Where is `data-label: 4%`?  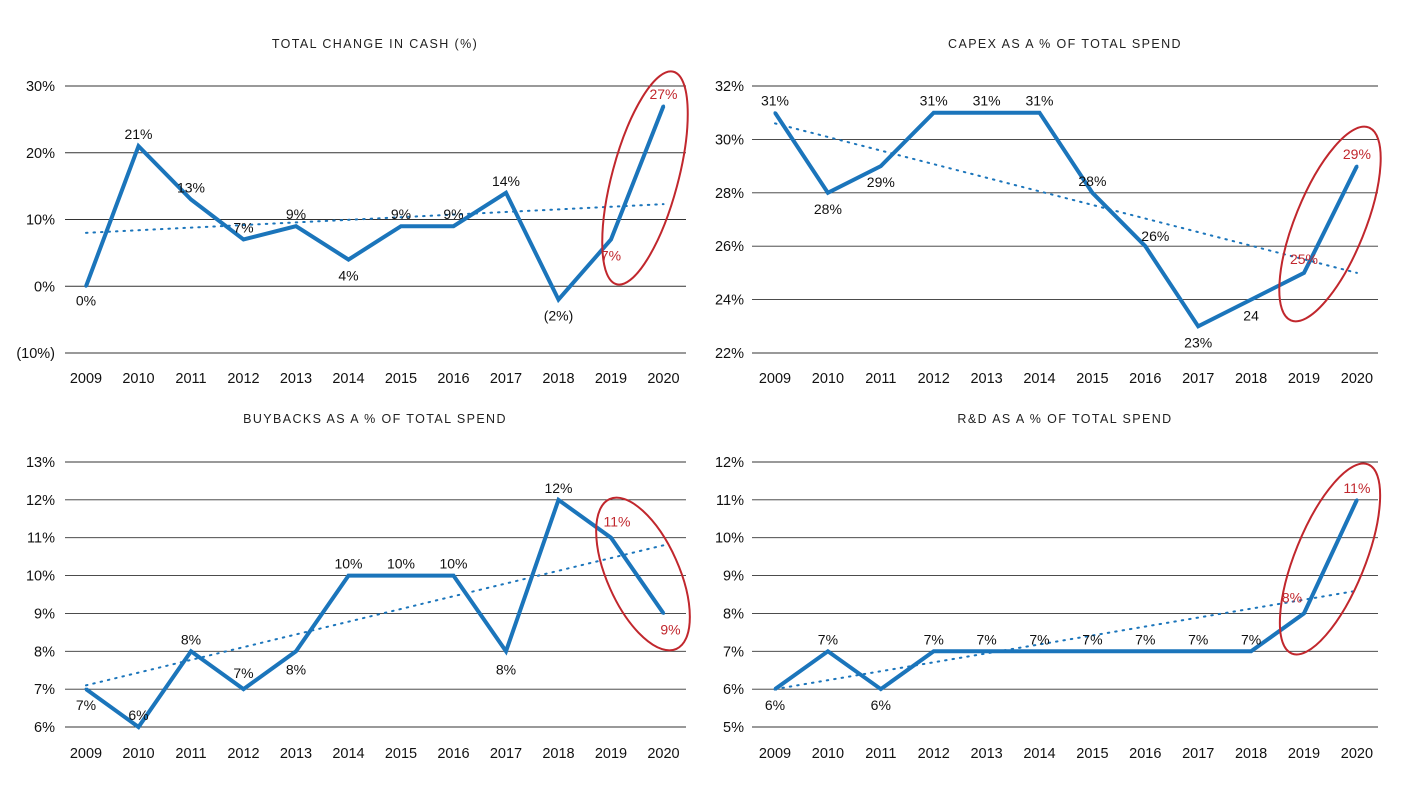 data-label: 4% is located at coordinates (348, 276).